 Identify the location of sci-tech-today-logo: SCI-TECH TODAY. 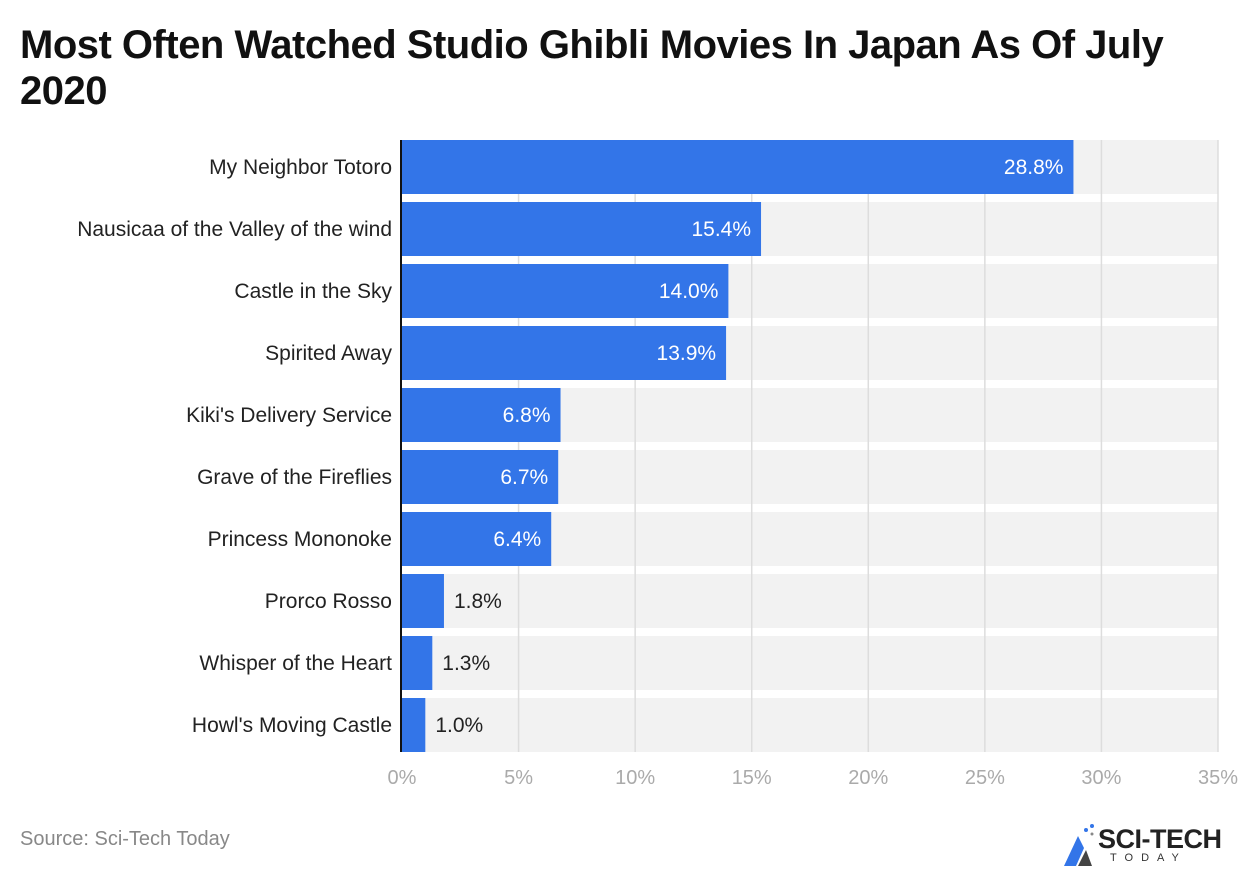
(1150, 846).